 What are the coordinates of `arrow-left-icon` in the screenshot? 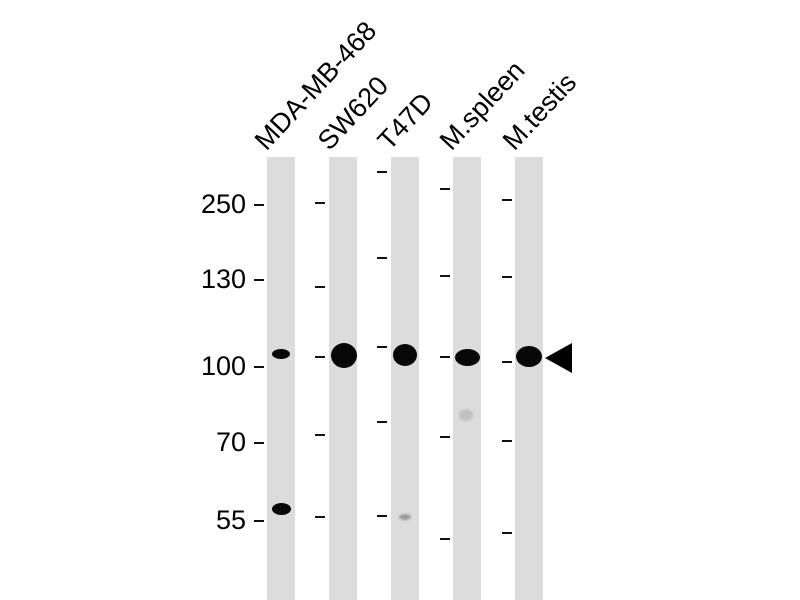 It's located at (558, 358).